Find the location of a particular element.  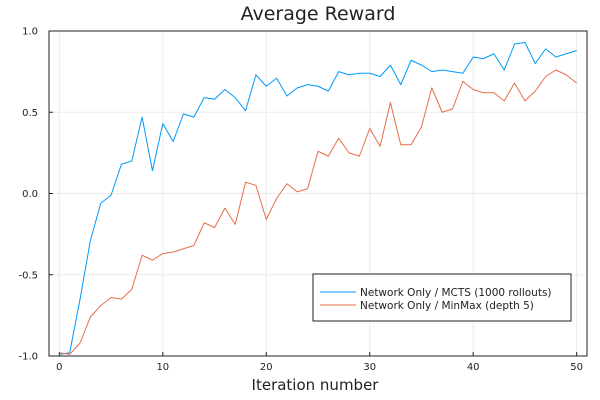

x-tick-label: 0 is located at coordinates (59, 367).